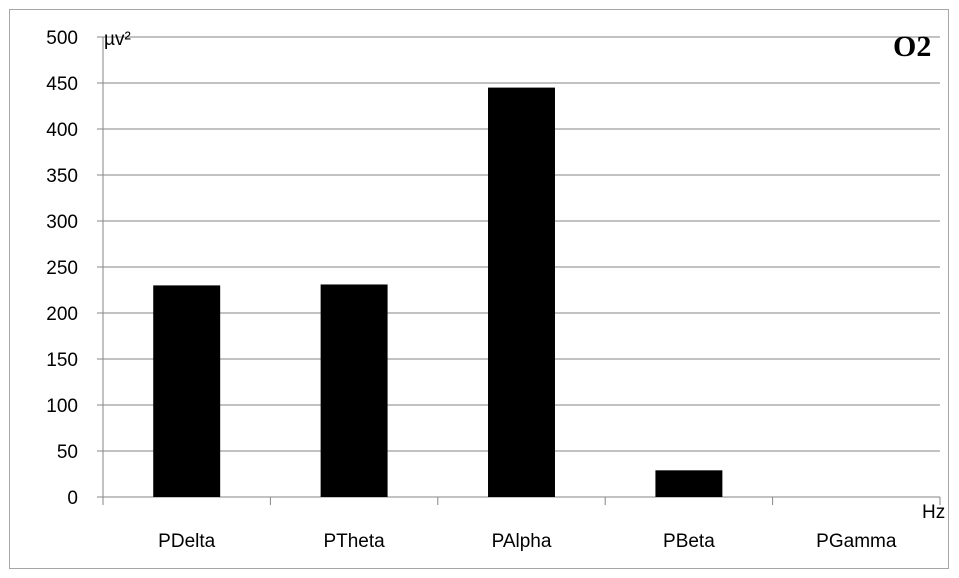 The height and width of the screenshot is (578, 959). What do you see at coordinates (62, 314) in the screenshot?
I see `y-tick-label: 200` at bounding box center [62, 314].